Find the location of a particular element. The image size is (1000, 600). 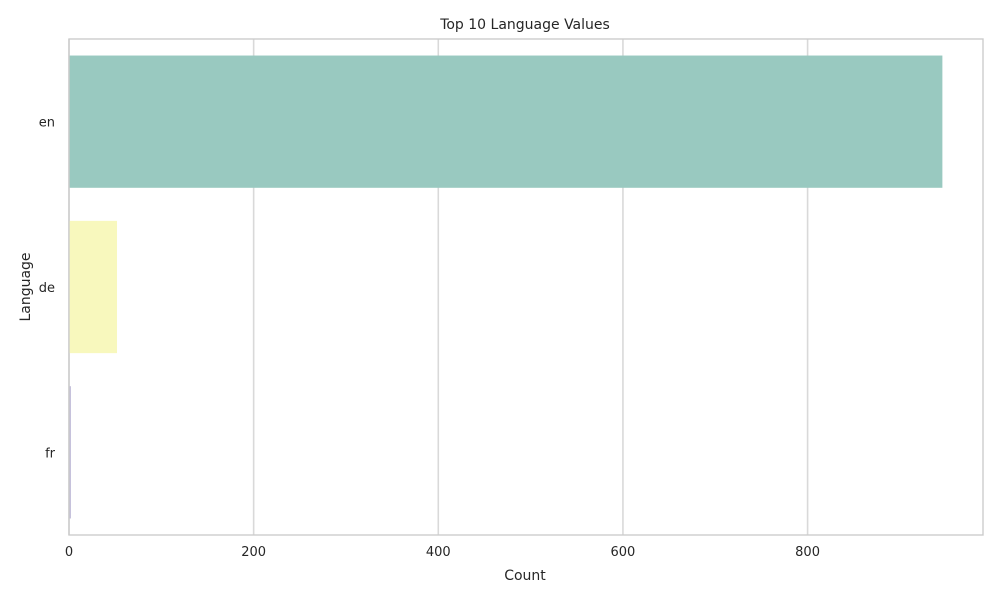

y-tick-label-en: en is located at coordinates (47, 123).